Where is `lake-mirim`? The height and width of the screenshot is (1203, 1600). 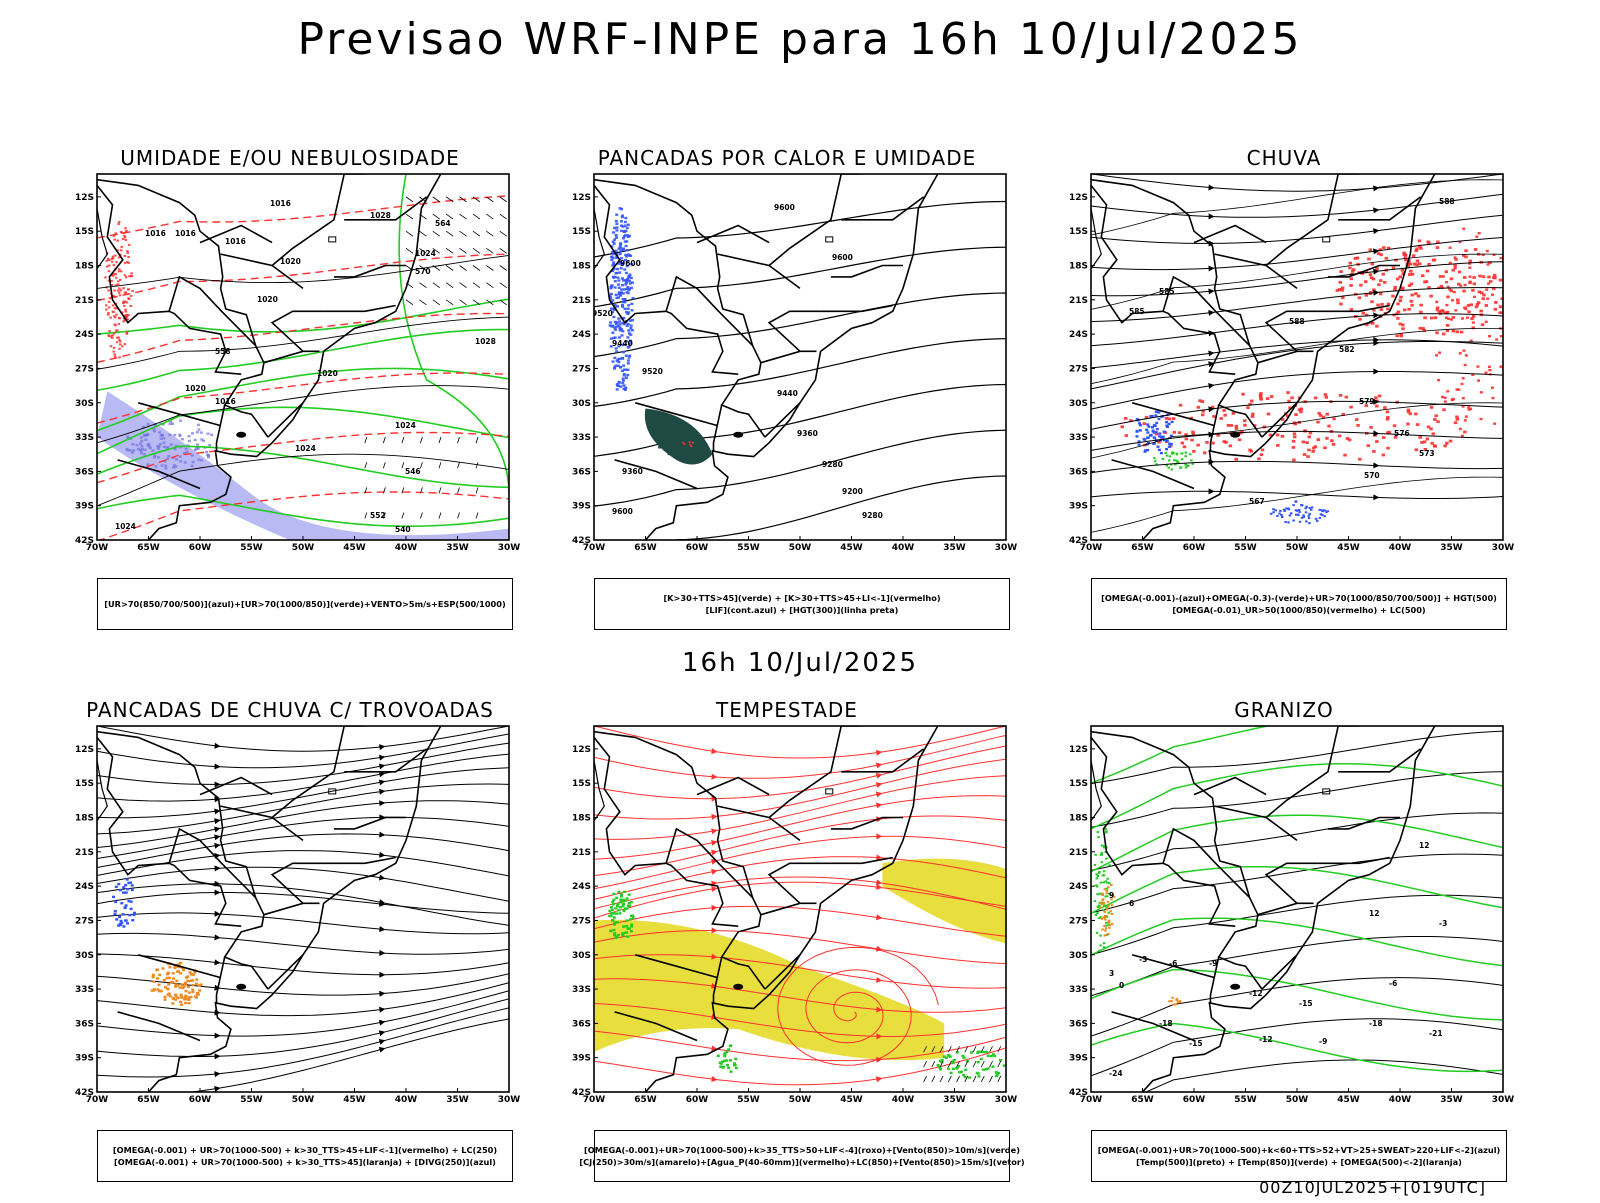
lake-mirim is located at coordinates (1235, 986).